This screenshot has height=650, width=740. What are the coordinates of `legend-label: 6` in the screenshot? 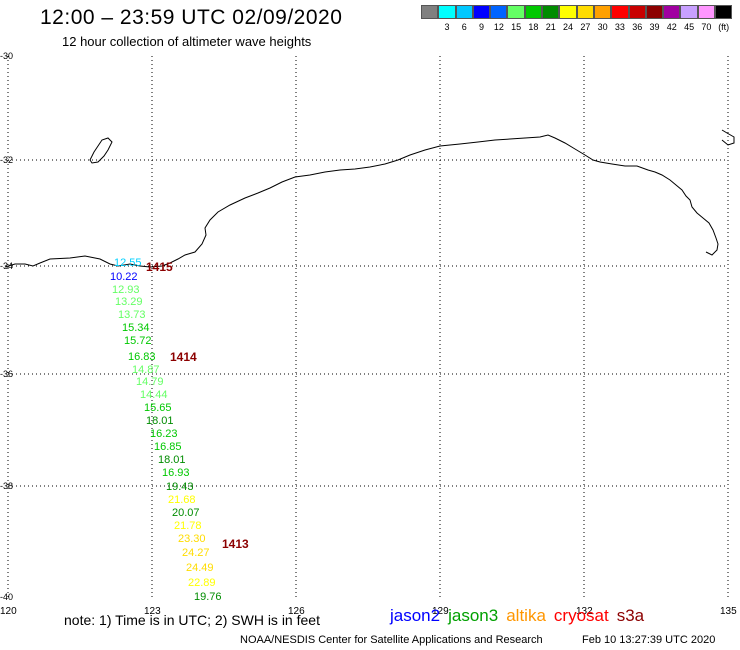 It's located at (464, 27).